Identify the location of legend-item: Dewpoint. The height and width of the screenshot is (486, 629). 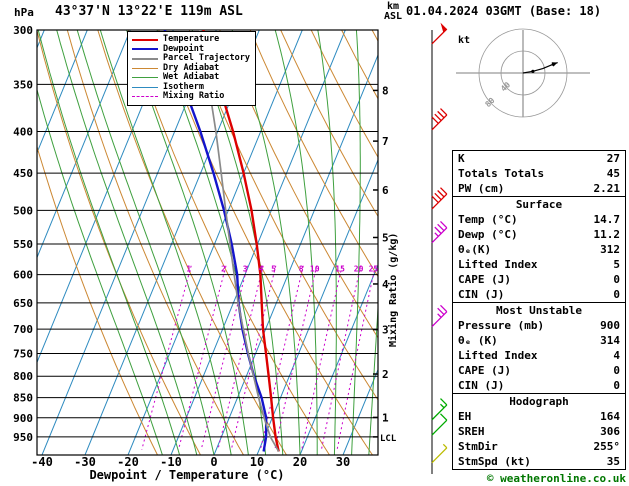
(191, 49).